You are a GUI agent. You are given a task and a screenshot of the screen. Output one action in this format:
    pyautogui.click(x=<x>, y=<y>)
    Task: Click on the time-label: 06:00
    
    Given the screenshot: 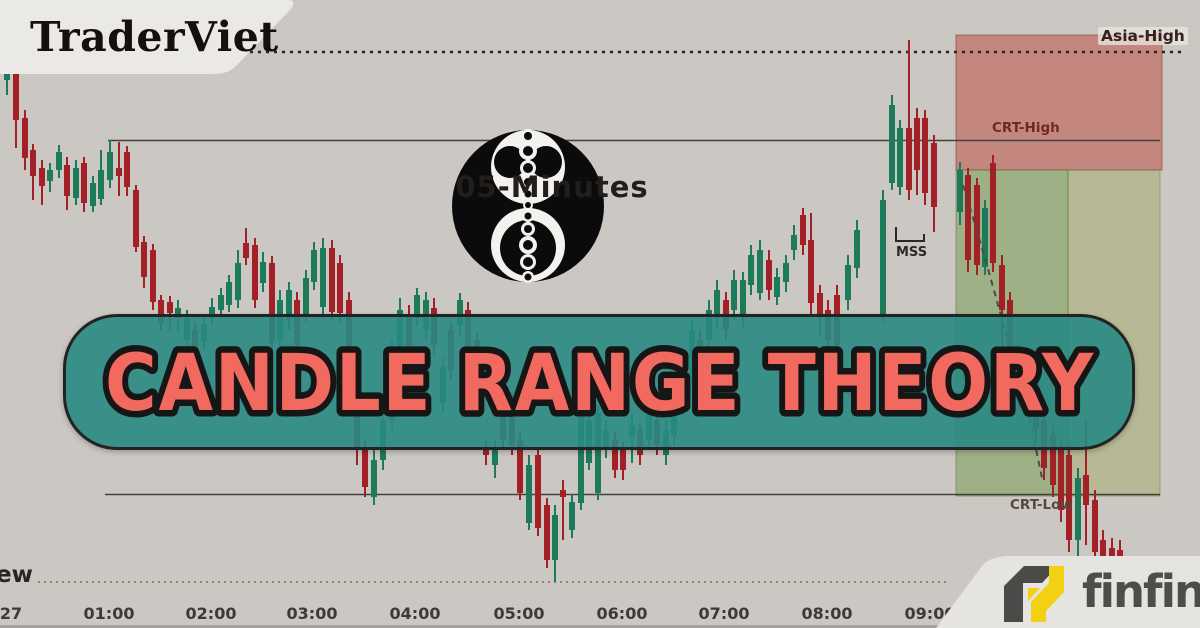 What is the action you would take?
    pyautogui.click(x=622, y=613)
    